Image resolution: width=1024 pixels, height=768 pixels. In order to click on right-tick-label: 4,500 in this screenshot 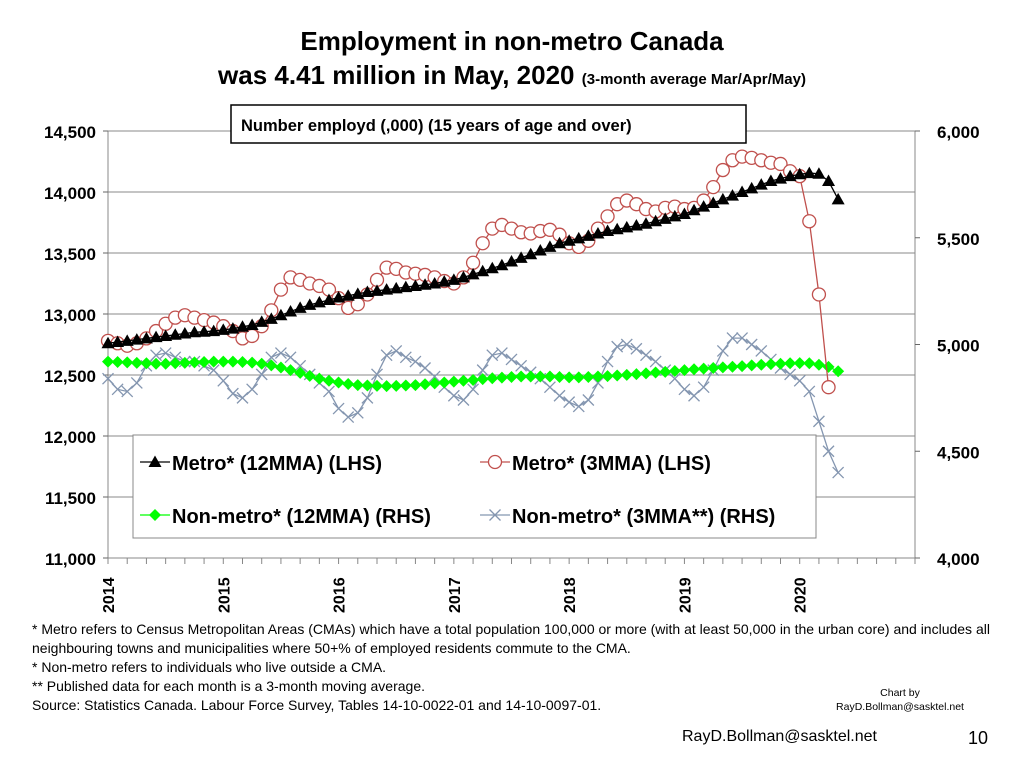, I will do `click(958, 452)`.